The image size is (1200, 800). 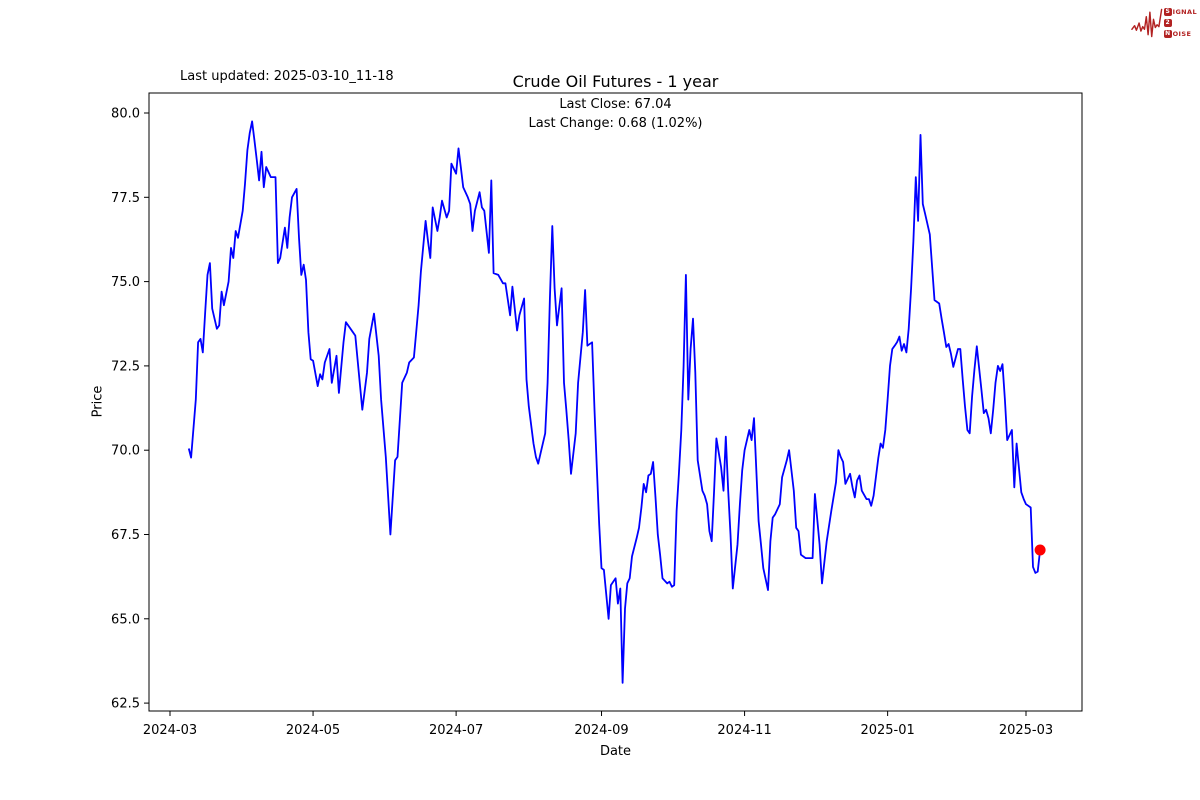 I want to click on svg-text: 2024-05, so click(x=313, y=730).